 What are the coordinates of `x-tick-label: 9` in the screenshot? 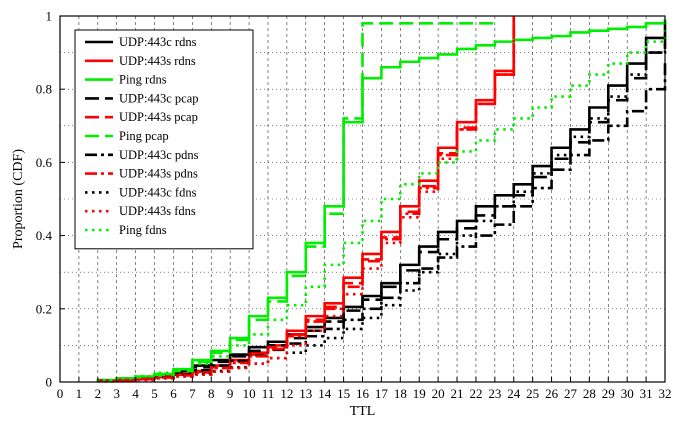 It's located at (230, 393).